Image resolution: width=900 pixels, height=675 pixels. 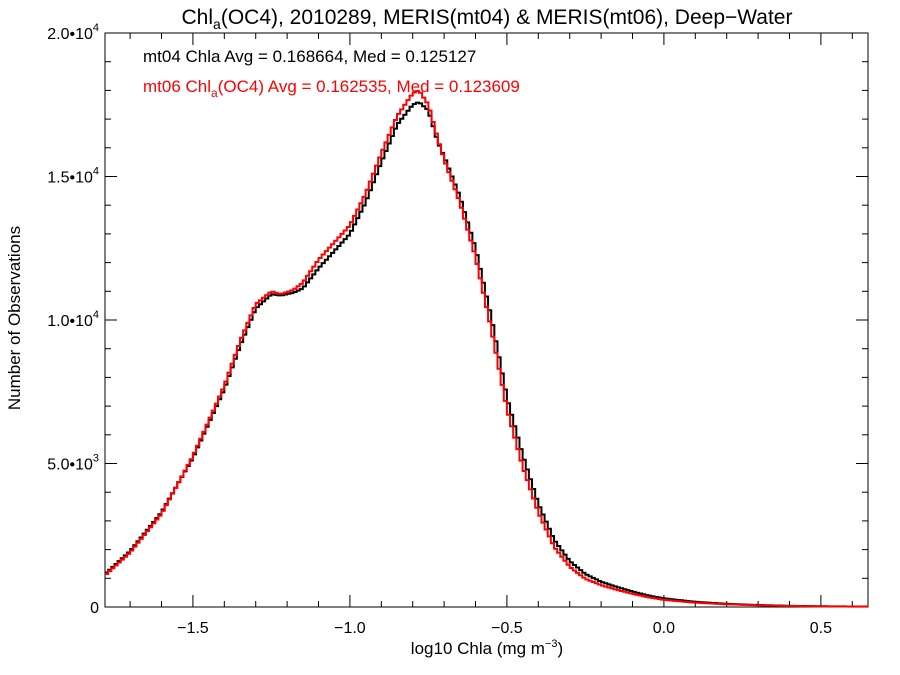 What do you see at coordinates (487, 648) in the screenshot?
I see `x-axis-label: log10 Chla (mg m−3)` at bounding box center [487, 648].